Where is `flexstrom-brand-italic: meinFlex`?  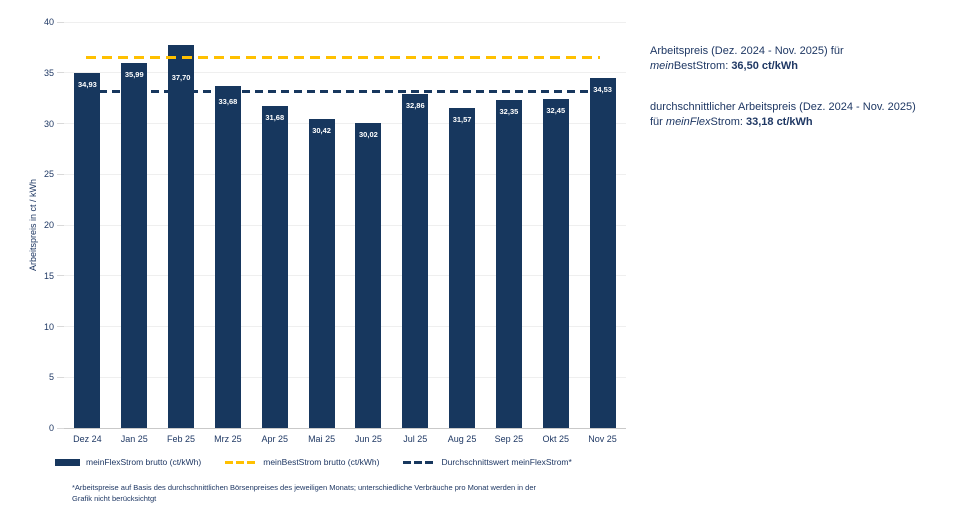
flexstrom-brand-italic: meinFlex is located at coordinates (688, 122).